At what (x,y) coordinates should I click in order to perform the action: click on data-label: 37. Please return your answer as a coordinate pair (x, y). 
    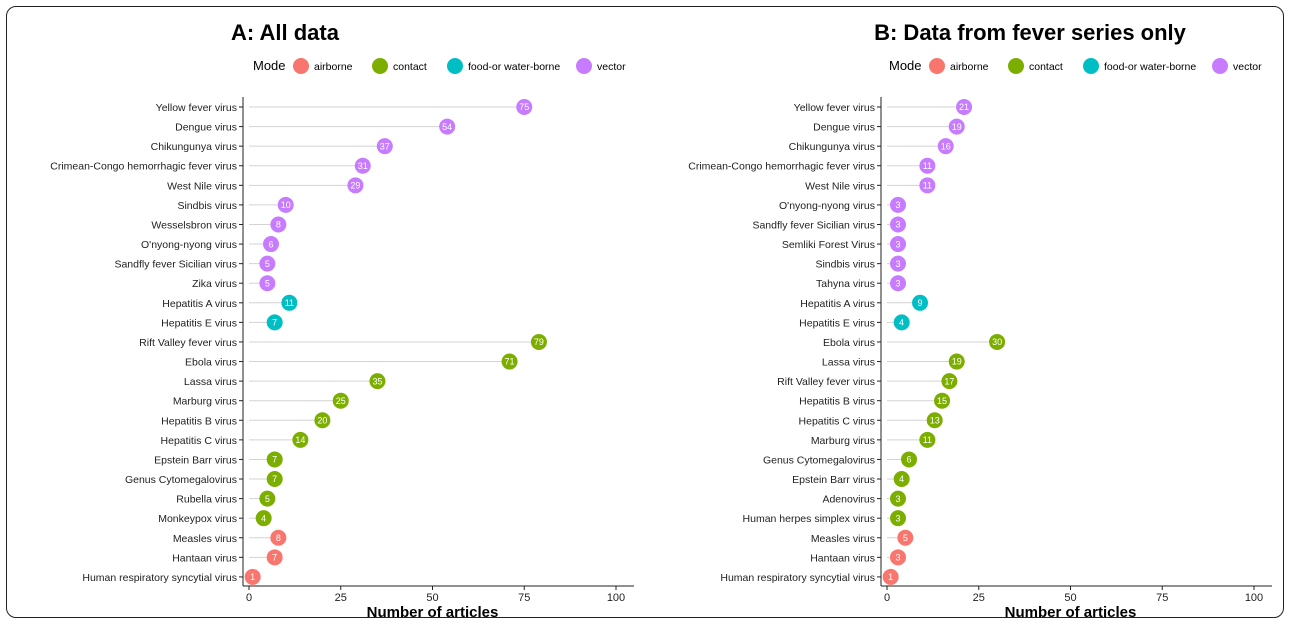
    Looking at the image, I should click on (385, 146).